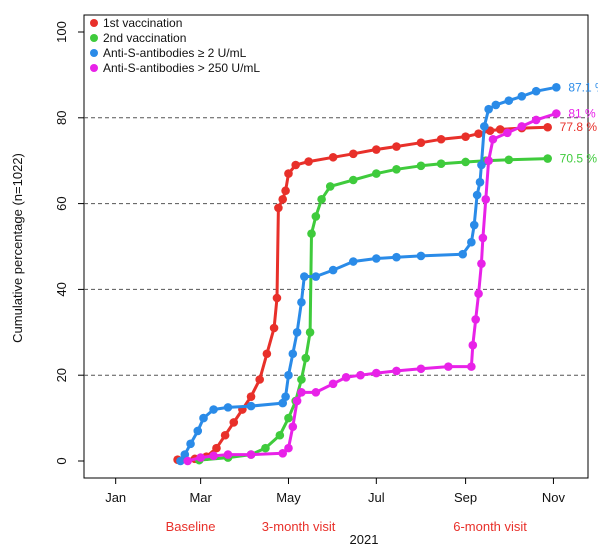 The height and width of the screenshot is (547, 598). I want to click on y-axis-title: Cumulative percentage (n=1022), so click(17, 248).